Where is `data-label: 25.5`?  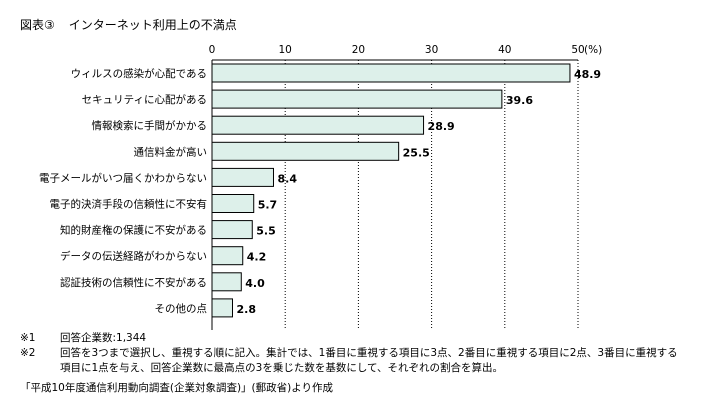 data-label: 25.5 is located at coordinates (416, 152).